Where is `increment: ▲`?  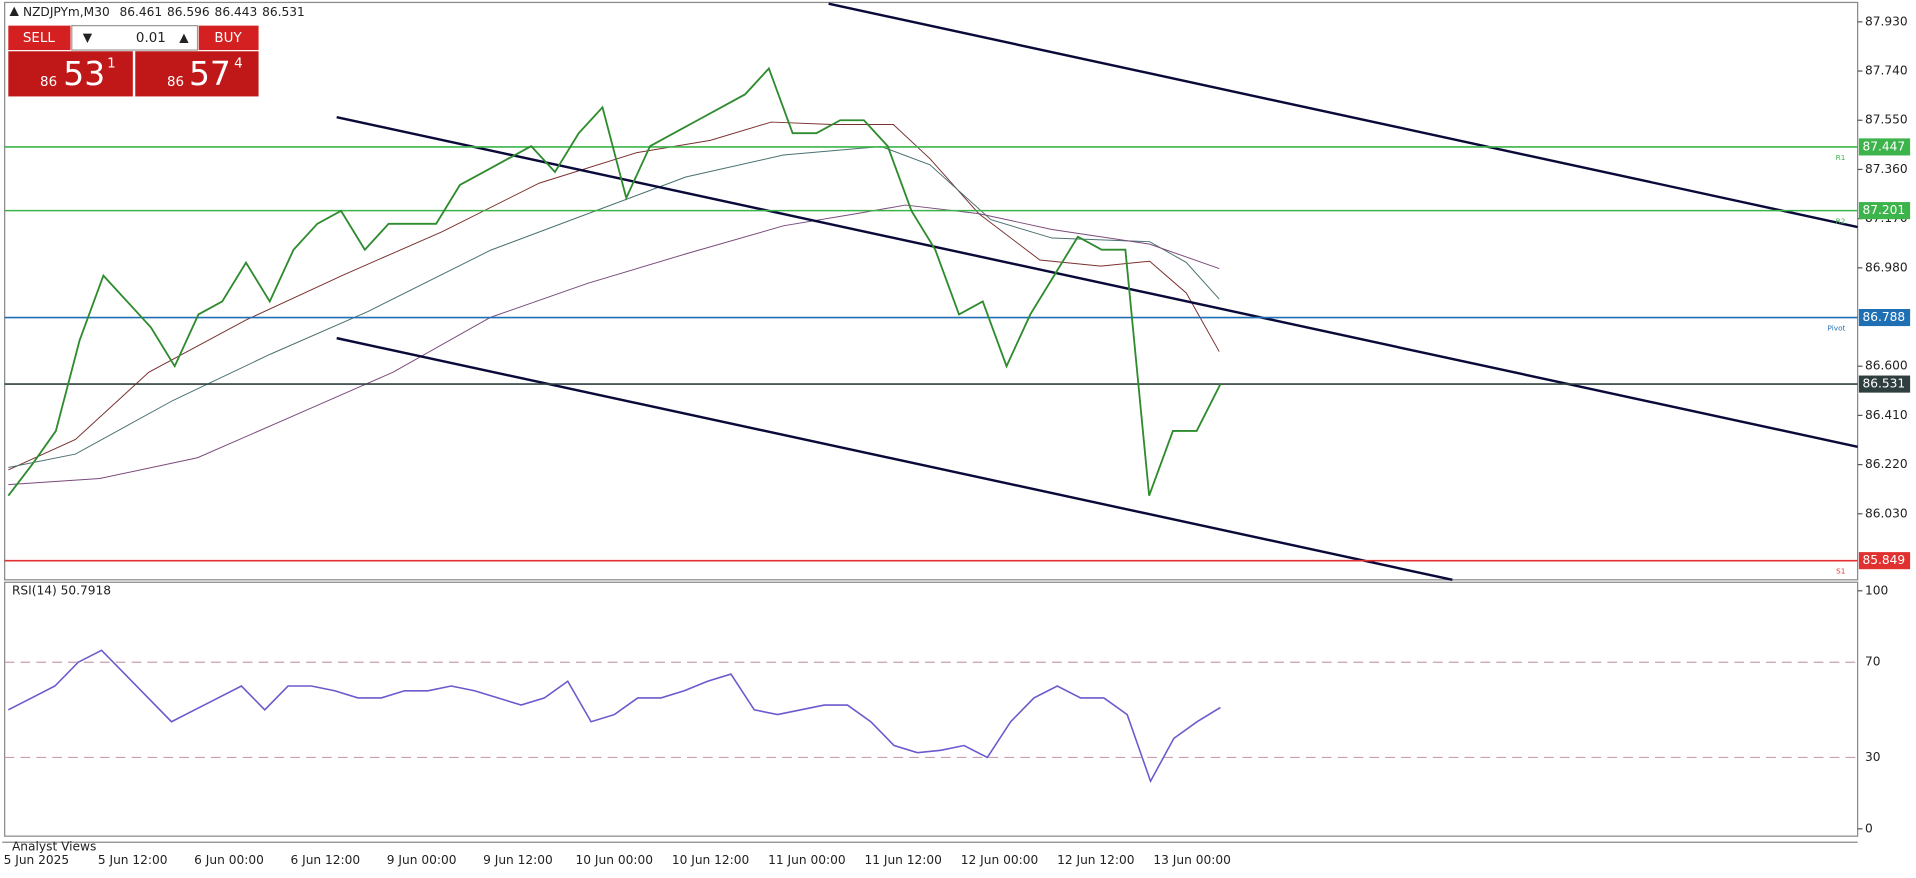
increment: ▲ is located at coordinates (184, 37).